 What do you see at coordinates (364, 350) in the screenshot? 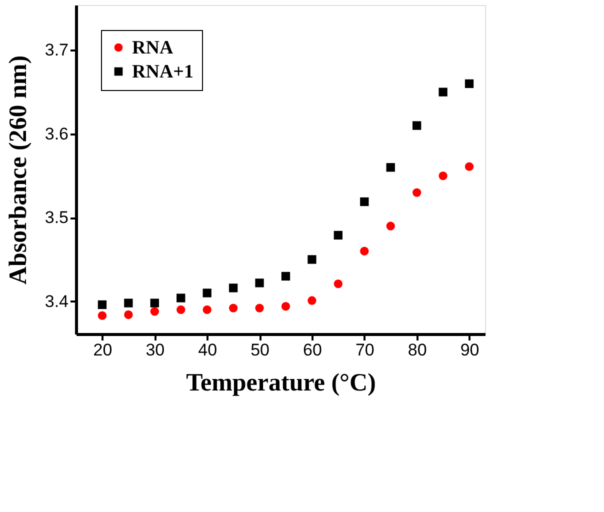
I see `x-tick-label: 70` at bounding box center [364, 350].